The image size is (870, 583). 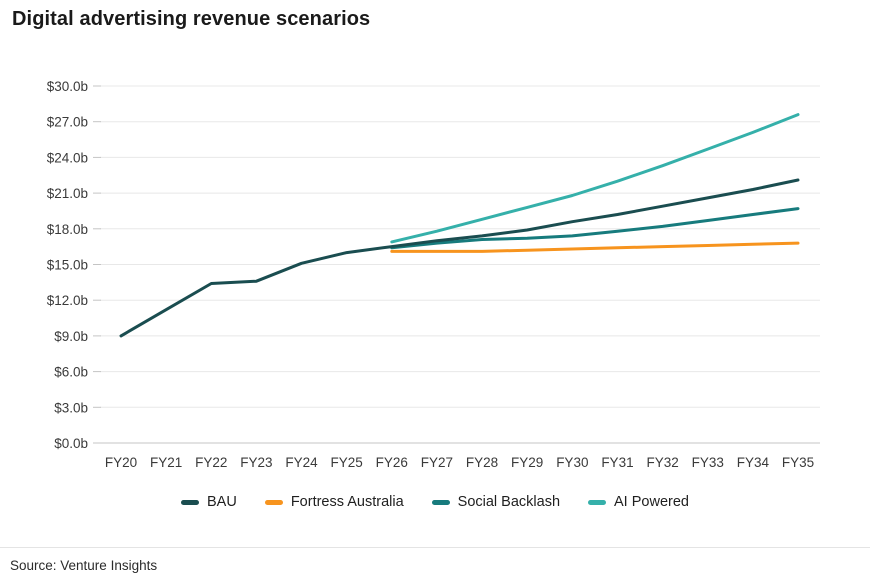 I want to click on y-tick-label: $27.0b, so click(x=67, y=122).